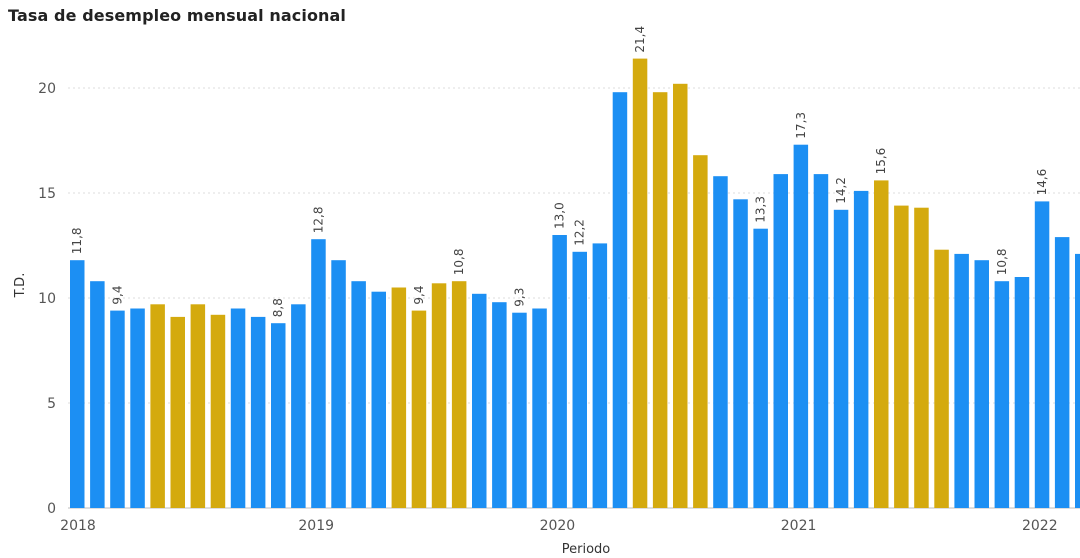 The width and height of the screenshot is (1080, 558). Describe the element at coordinates (640, 39) in the screenshot. I see `data-label: 21,4` at that location.